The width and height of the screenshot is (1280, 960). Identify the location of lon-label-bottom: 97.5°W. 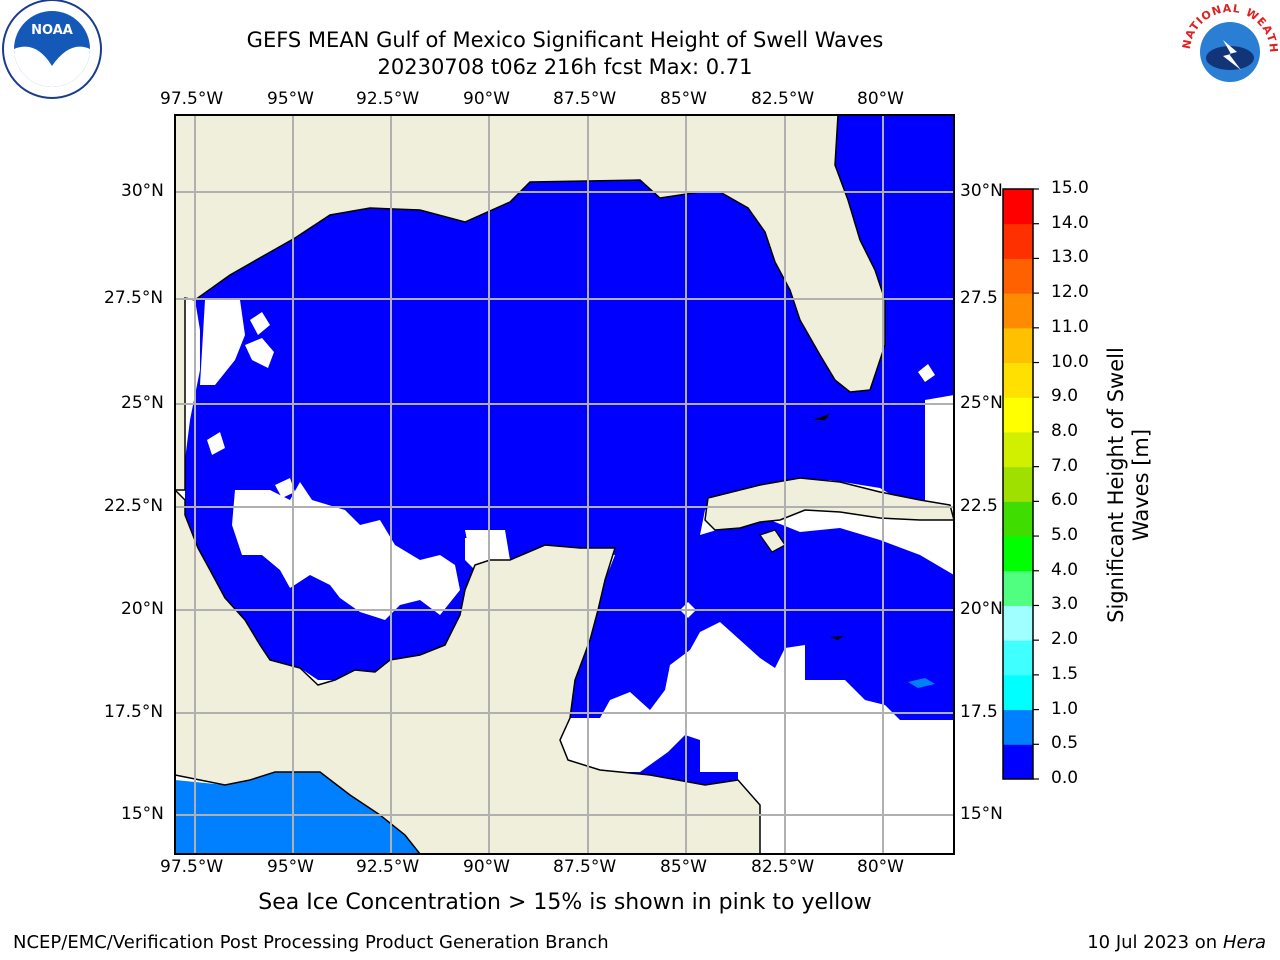
(192, 867).